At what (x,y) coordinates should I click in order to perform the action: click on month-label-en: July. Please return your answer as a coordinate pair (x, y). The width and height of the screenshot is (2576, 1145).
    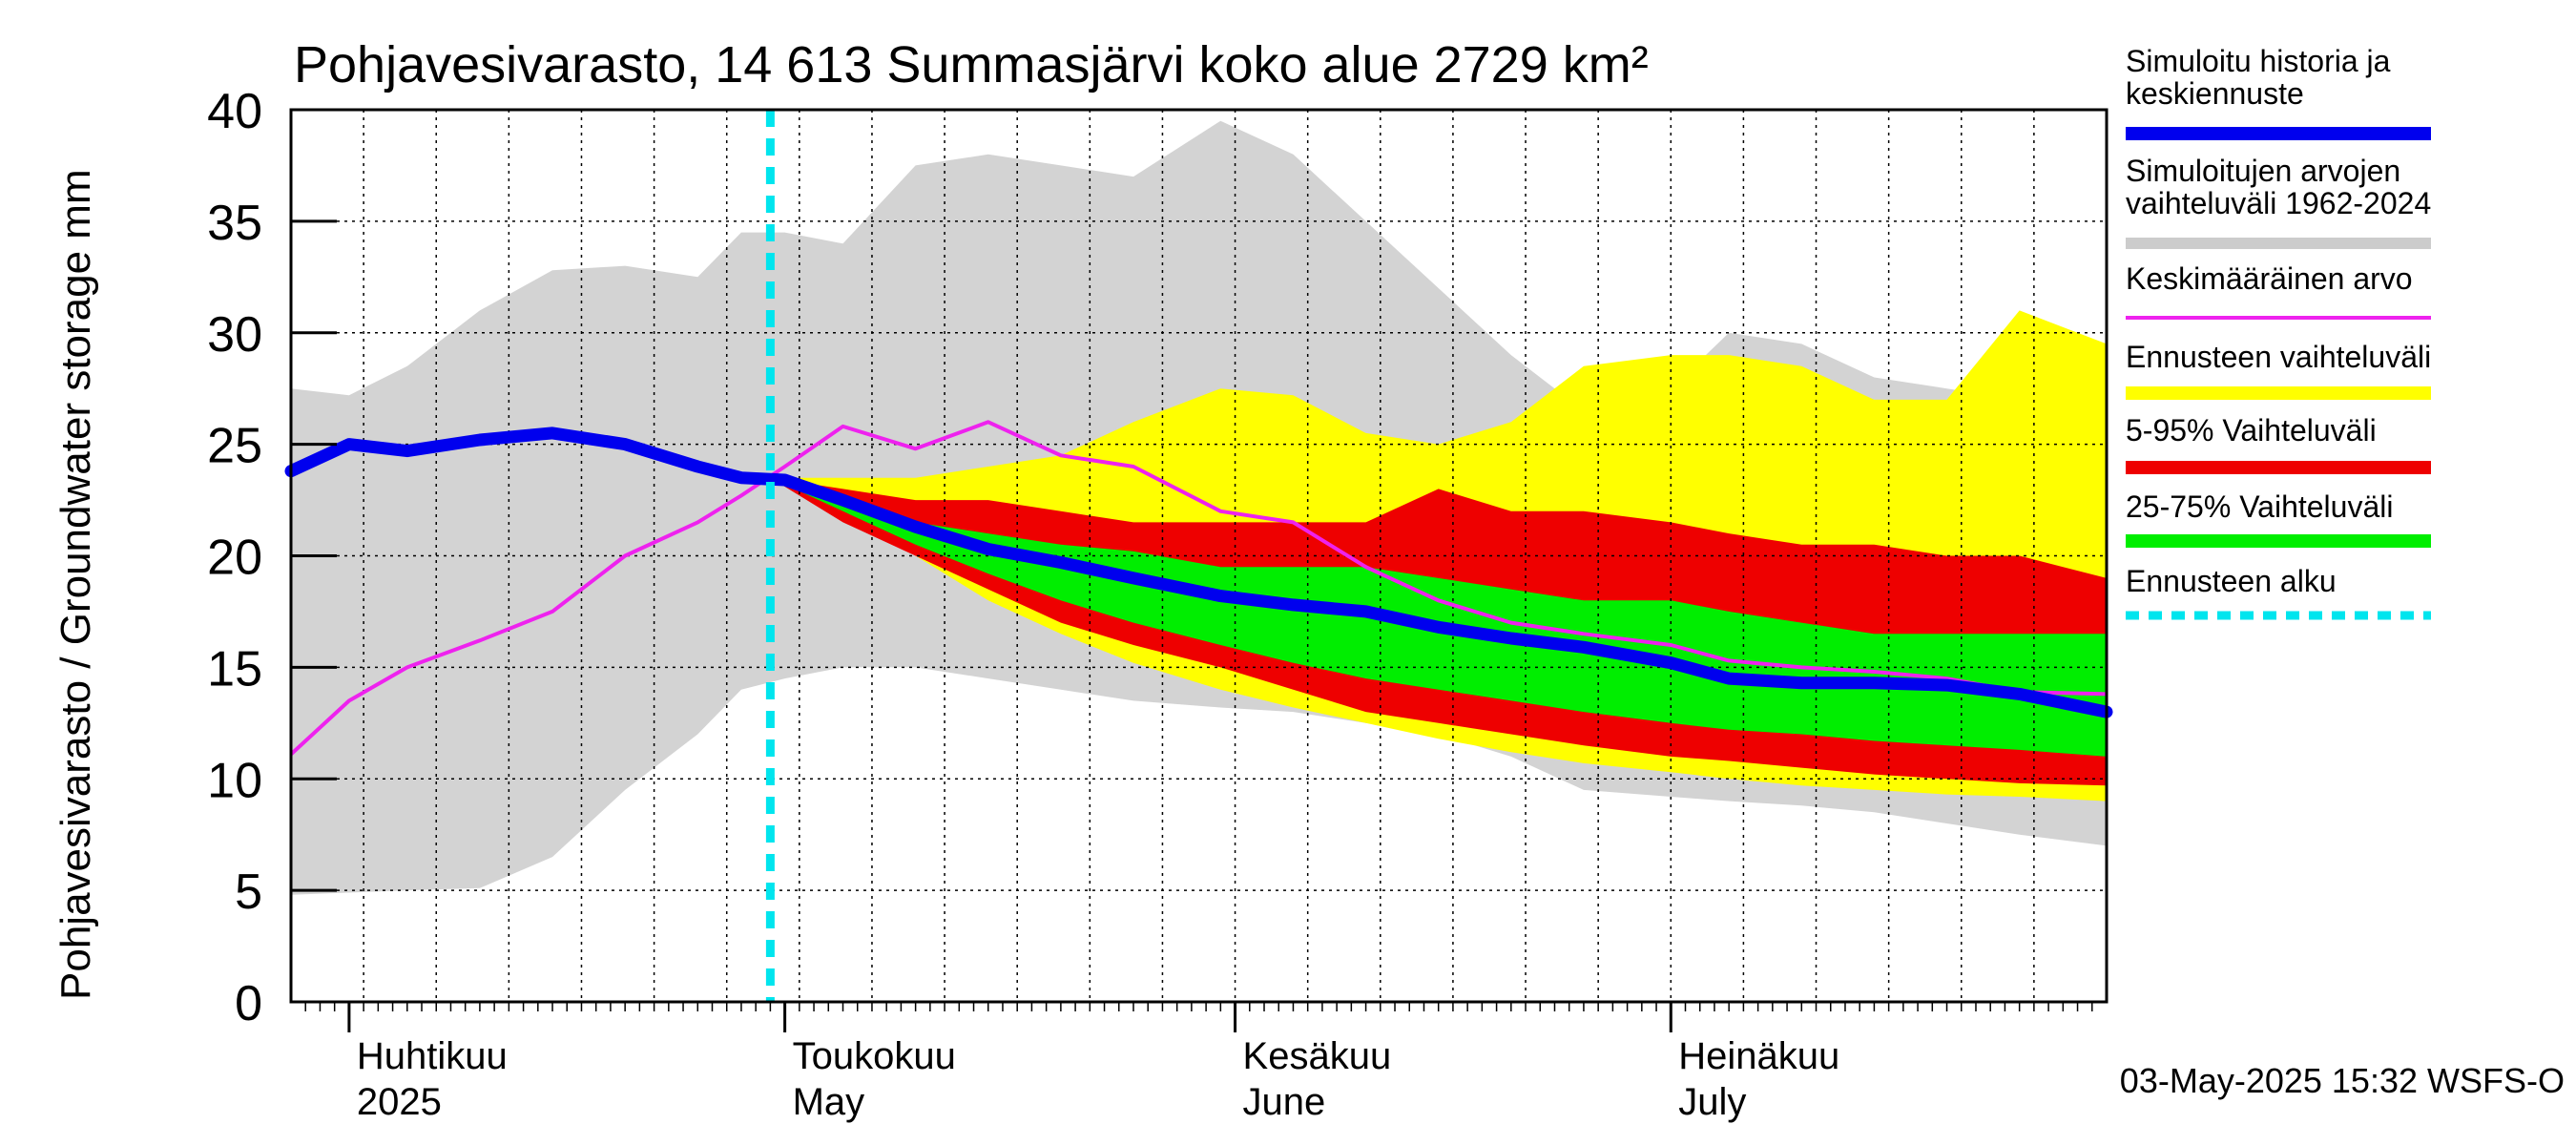
    Looking at the image, I should click on (1712, 1102).